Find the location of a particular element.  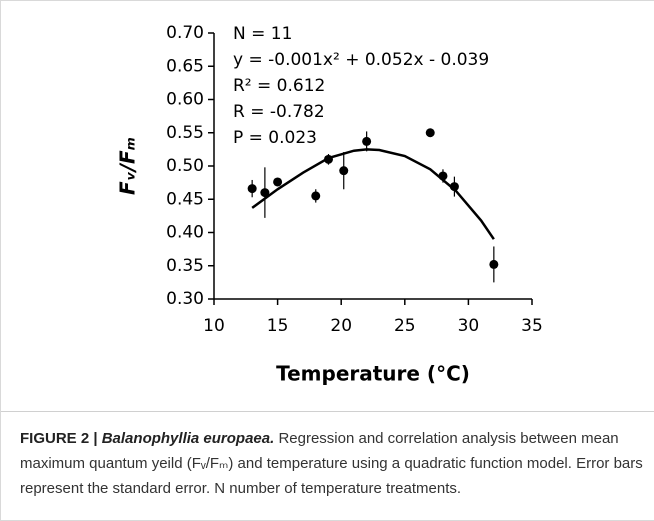

y-tick-label: 0.55 is located at coordinates (185, 133).